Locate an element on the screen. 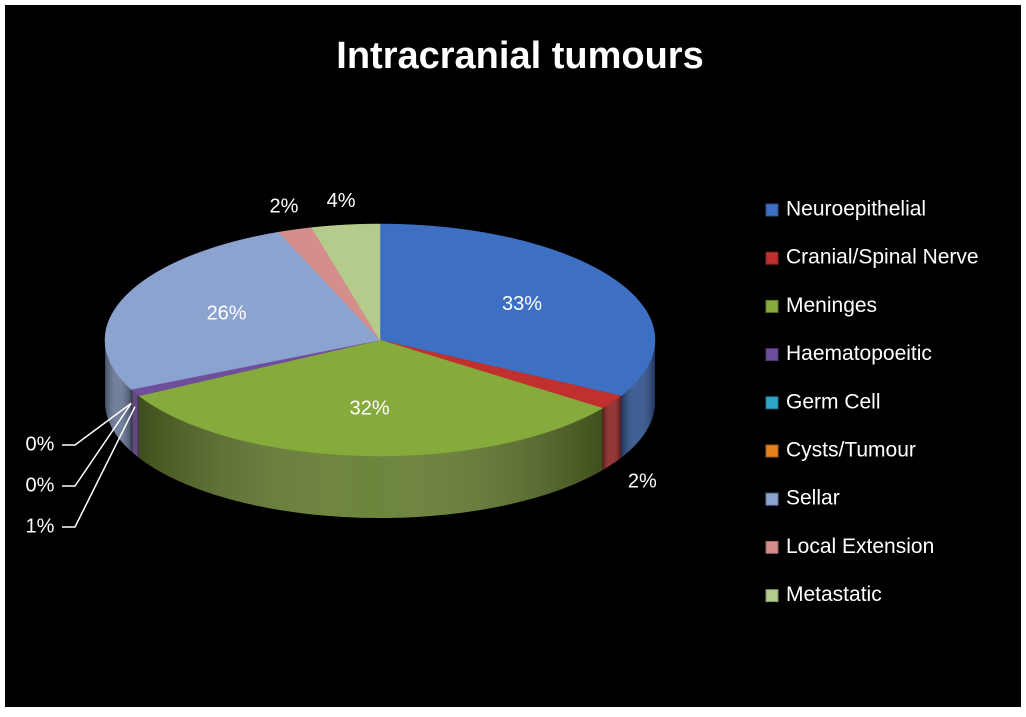 This screenshot has height=717, width=1026. legend-label: Cysts/Tumour is located at coordinates (851, 450).